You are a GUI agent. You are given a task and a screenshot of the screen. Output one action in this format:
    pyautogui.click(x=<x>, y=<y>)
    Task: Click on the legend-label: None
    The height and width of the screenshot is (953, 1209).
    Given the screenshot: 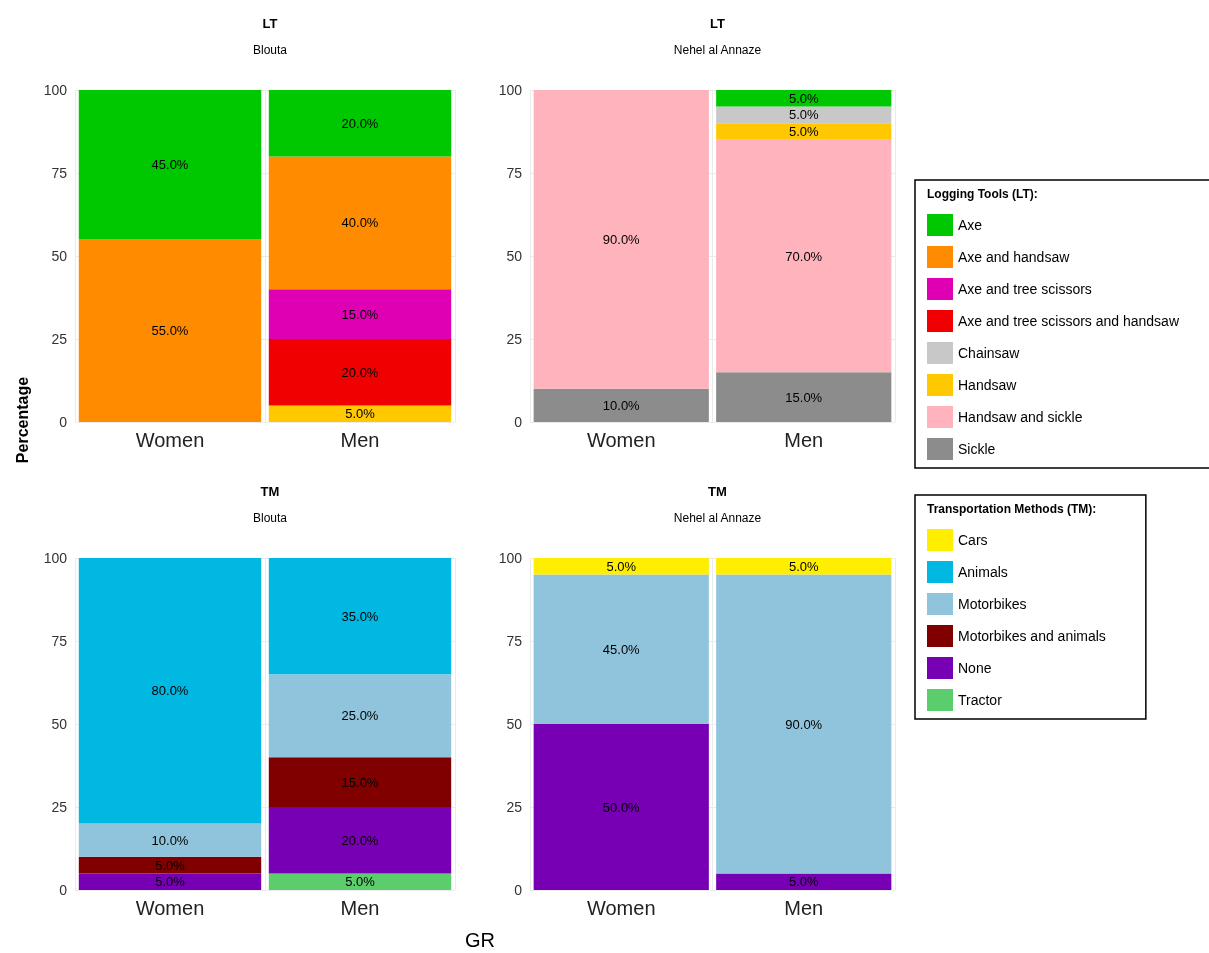 What is the action you would take?
    pyautogui.click(x=975, y=668)
    